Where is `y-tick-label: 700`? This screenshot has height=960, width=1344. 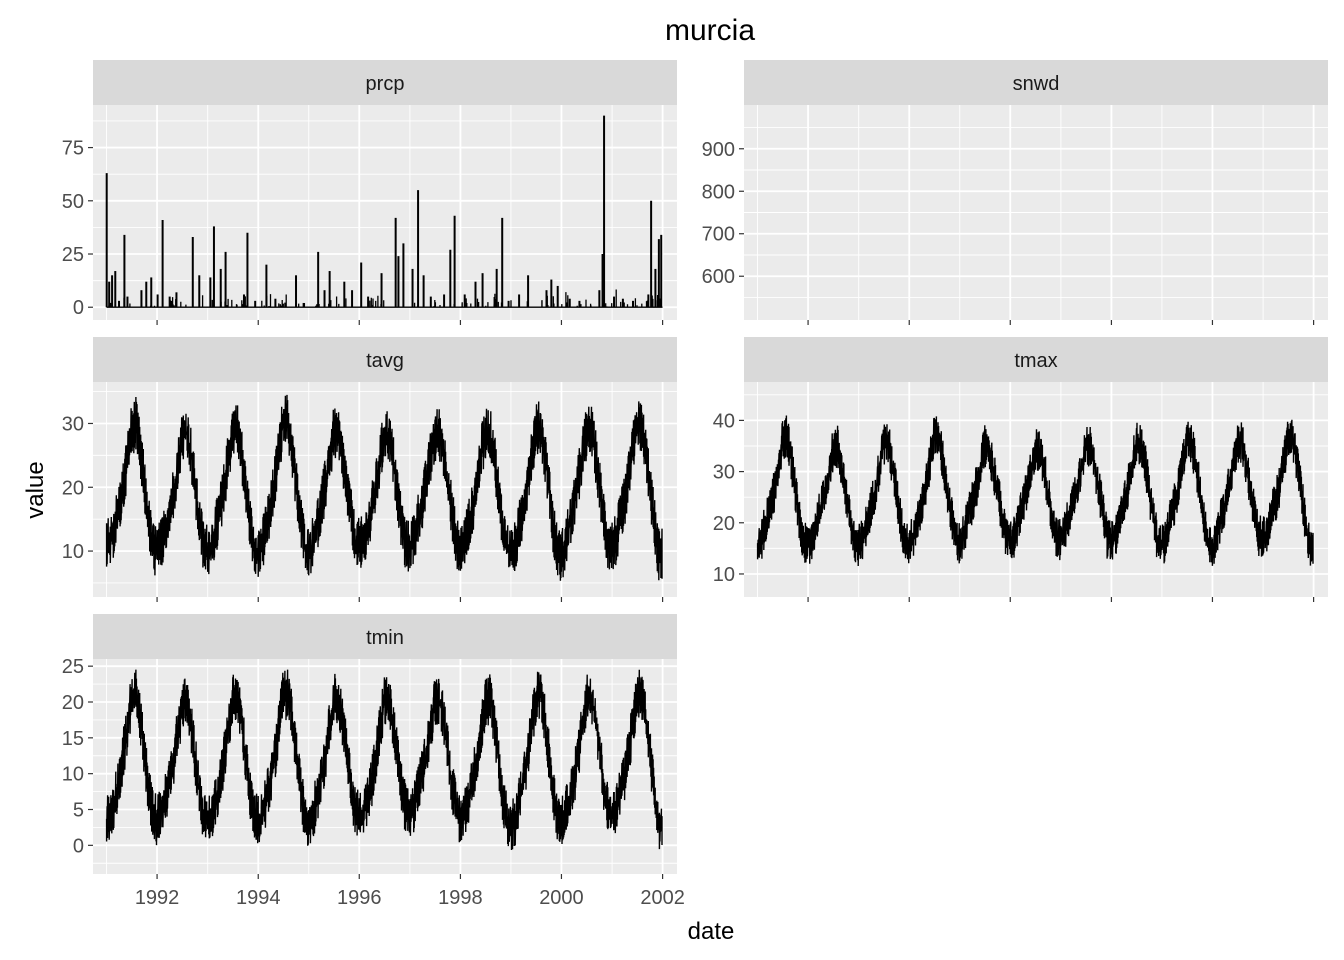 y-tick-label: 700 is located at coordinates (718, 235).